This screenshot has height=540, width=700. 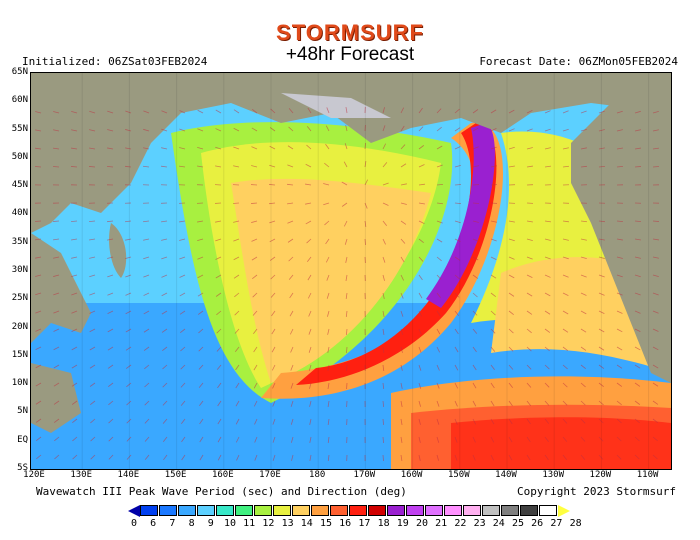 I want to click on lat-label: 10N, so click(x=19, y=383).